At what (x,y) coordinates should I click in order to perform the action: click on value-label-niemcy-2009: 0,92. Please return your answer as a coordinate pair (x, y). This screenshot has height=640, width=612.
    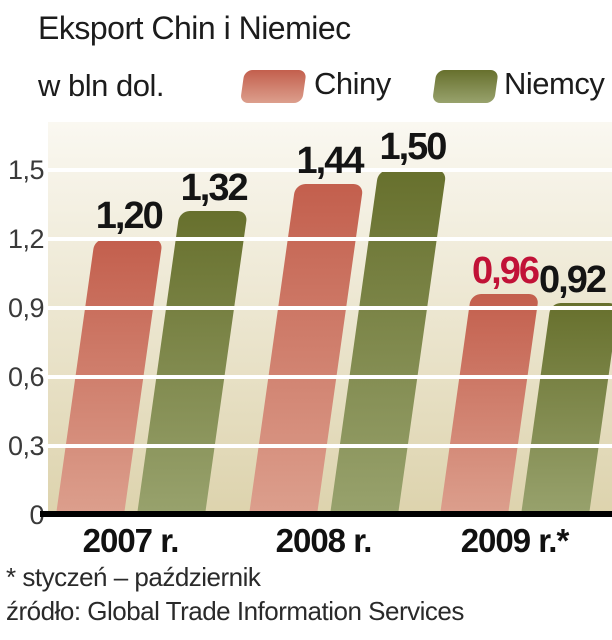
    Looking at the image, I should click on (573, 280).